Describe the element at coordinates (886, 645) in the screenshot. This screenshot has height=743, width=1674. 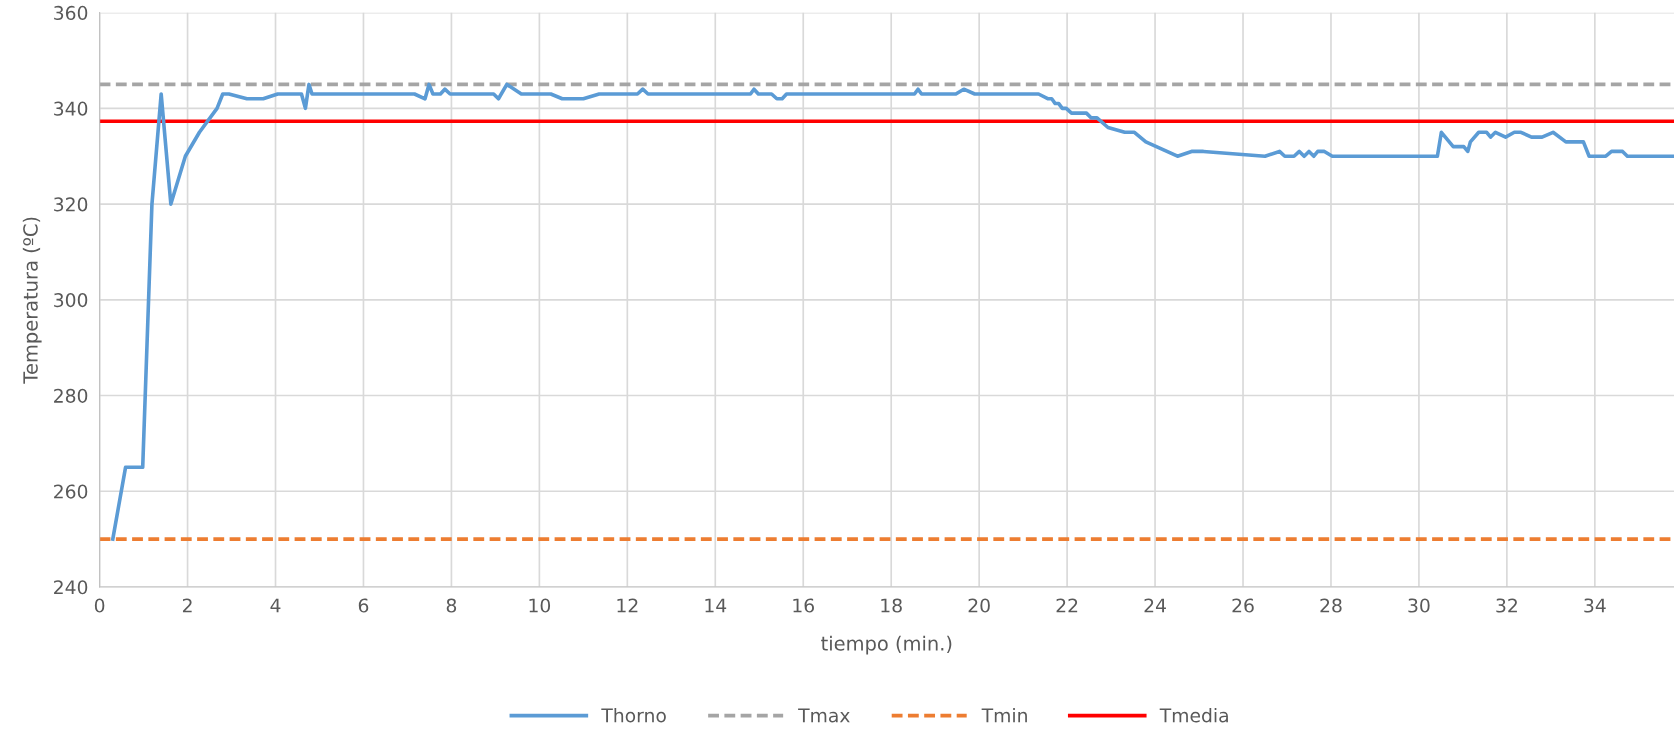
I see `x-axis-title: tiempo (min.)` at that location.